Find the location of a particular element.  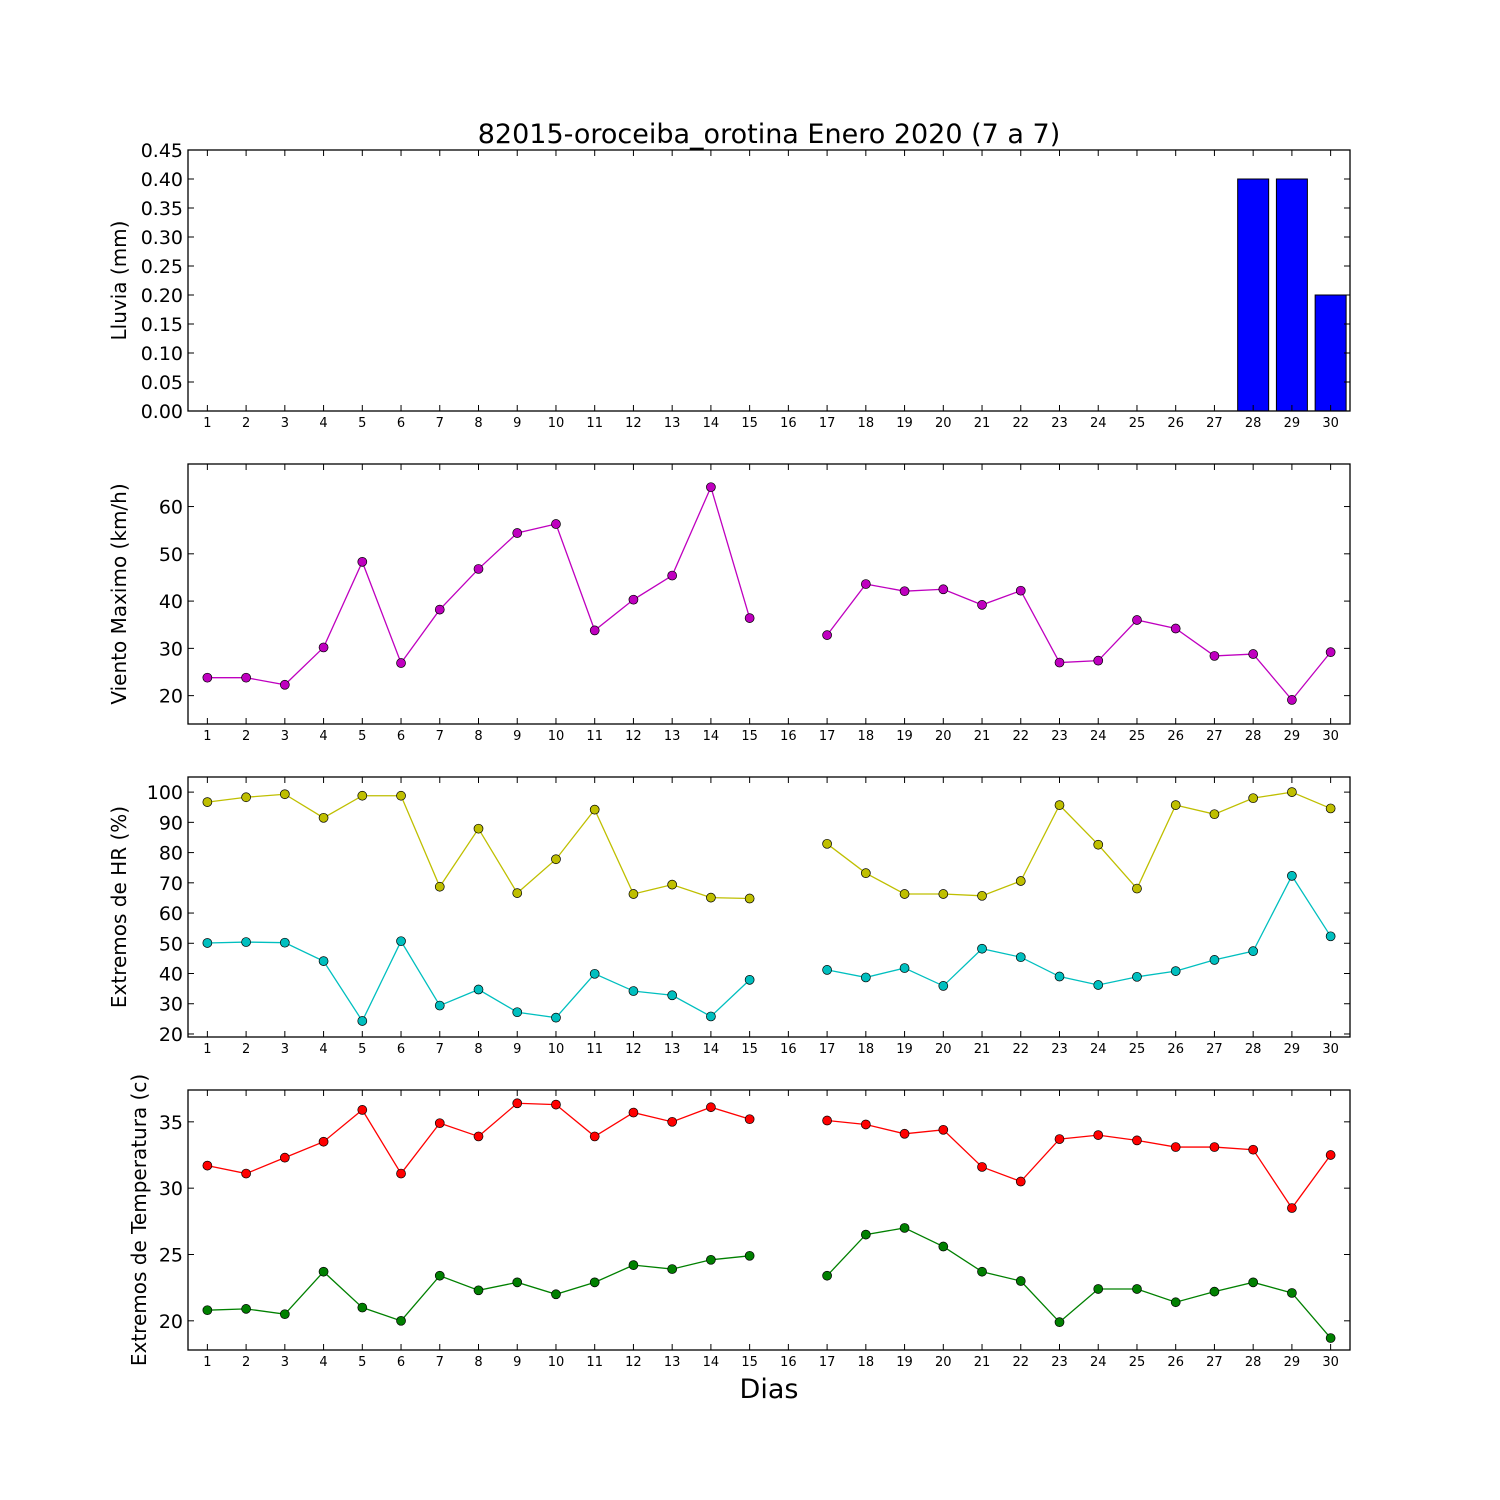

x-tick-label: 29 is located at coordinates (1292, 1049).